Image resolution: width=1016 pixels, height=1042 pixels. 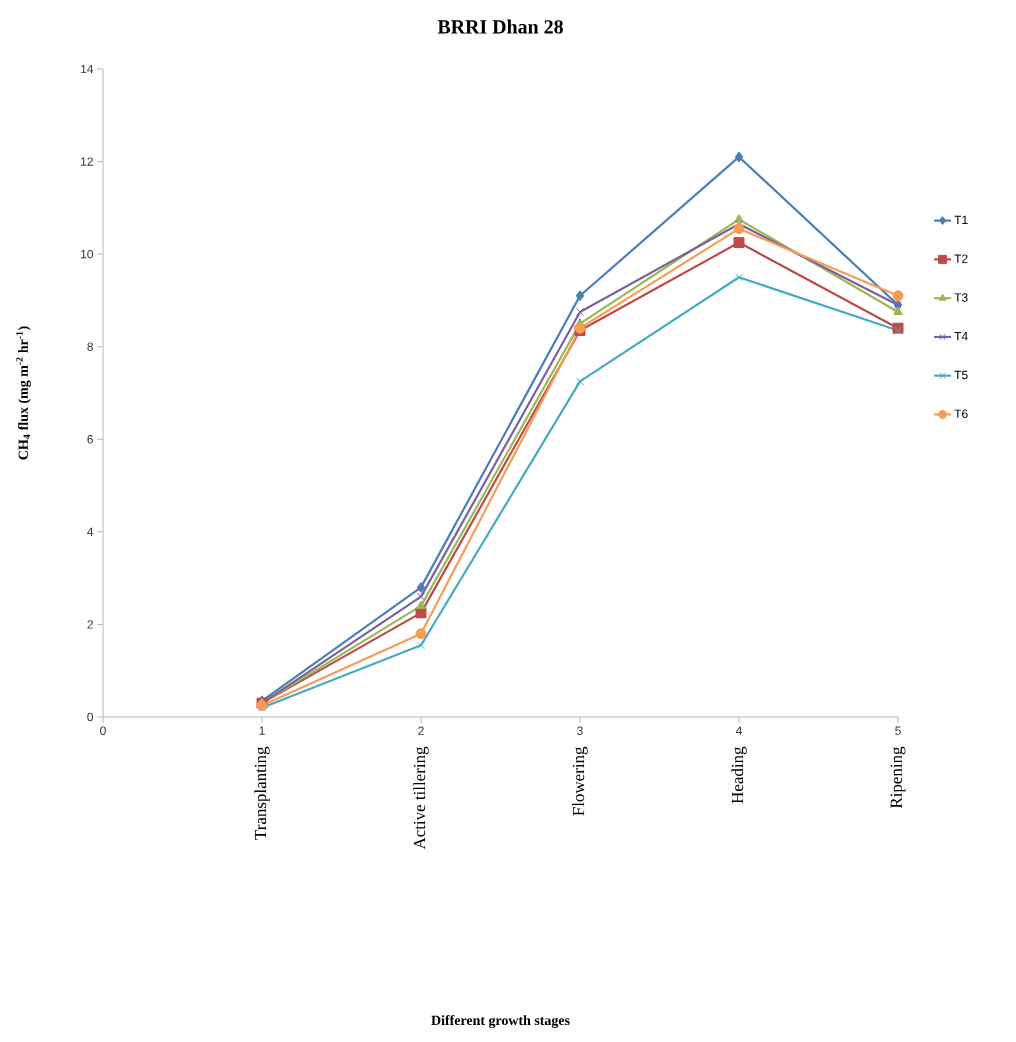 What do you see at coordinates (961, 336) in the screenshot?
I see `legend-label: T4` at bounding box center [961, 336].